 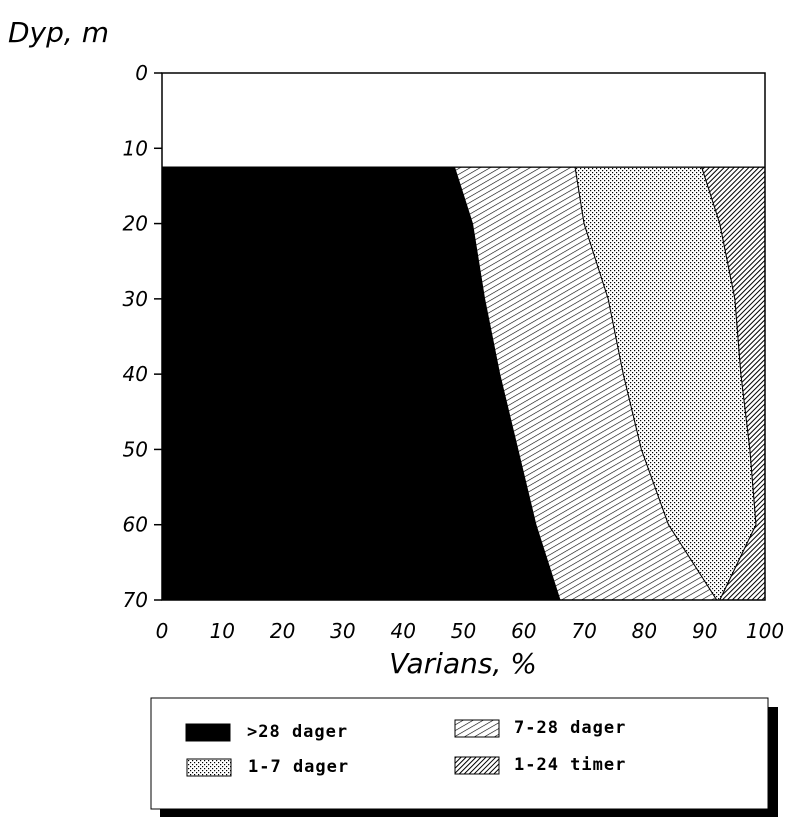 I want to click on y-tick-label: 20, so click(x=135, y=224).